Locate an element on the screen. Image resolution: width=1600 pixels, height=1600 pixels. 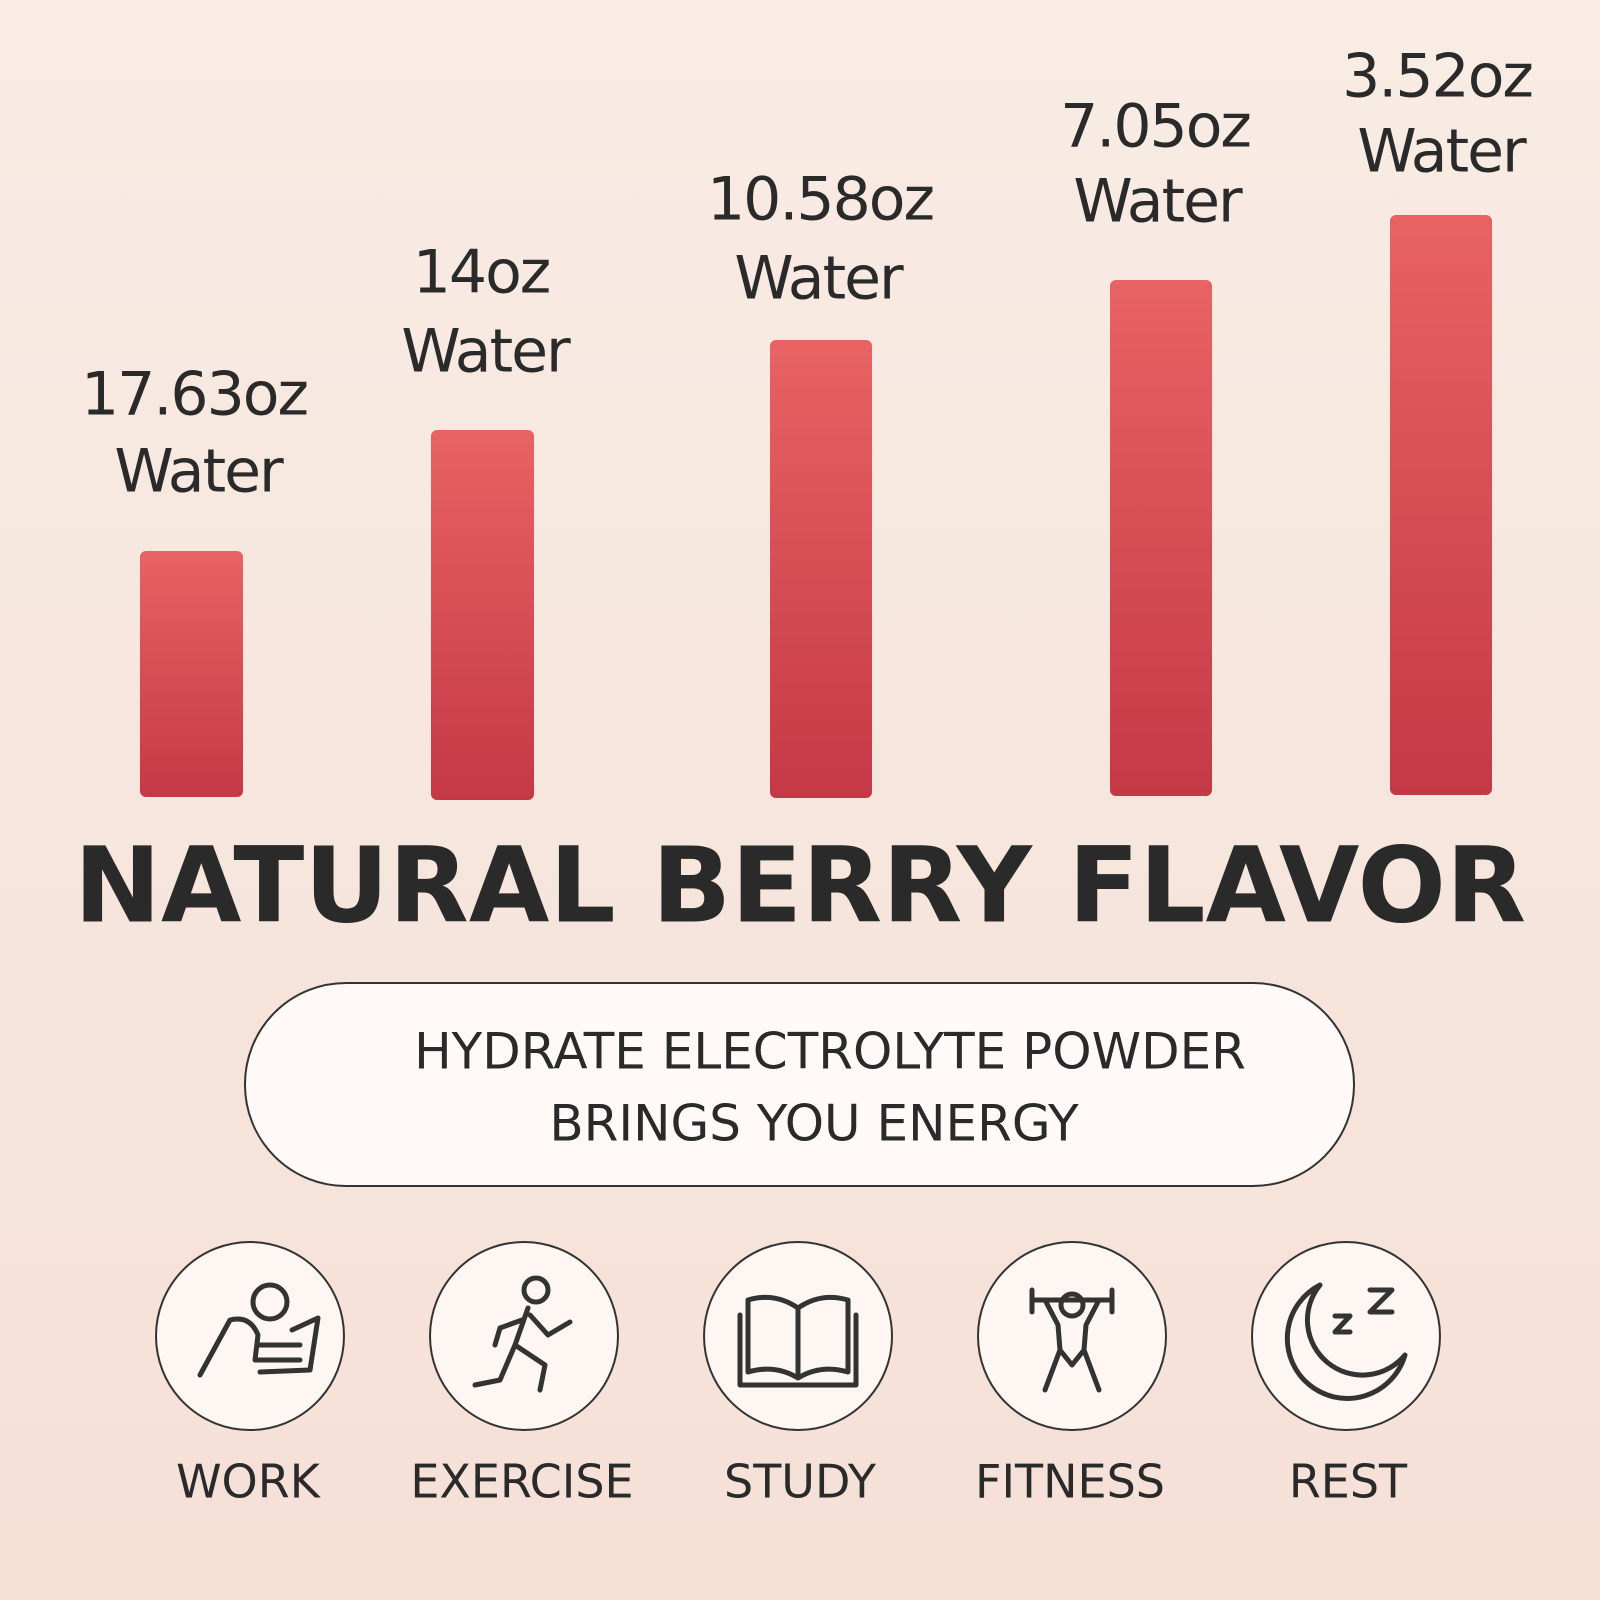
activity-labels: WORK EXERCISE STUDY FITNESS REST is located at coordinates (792, 1482).